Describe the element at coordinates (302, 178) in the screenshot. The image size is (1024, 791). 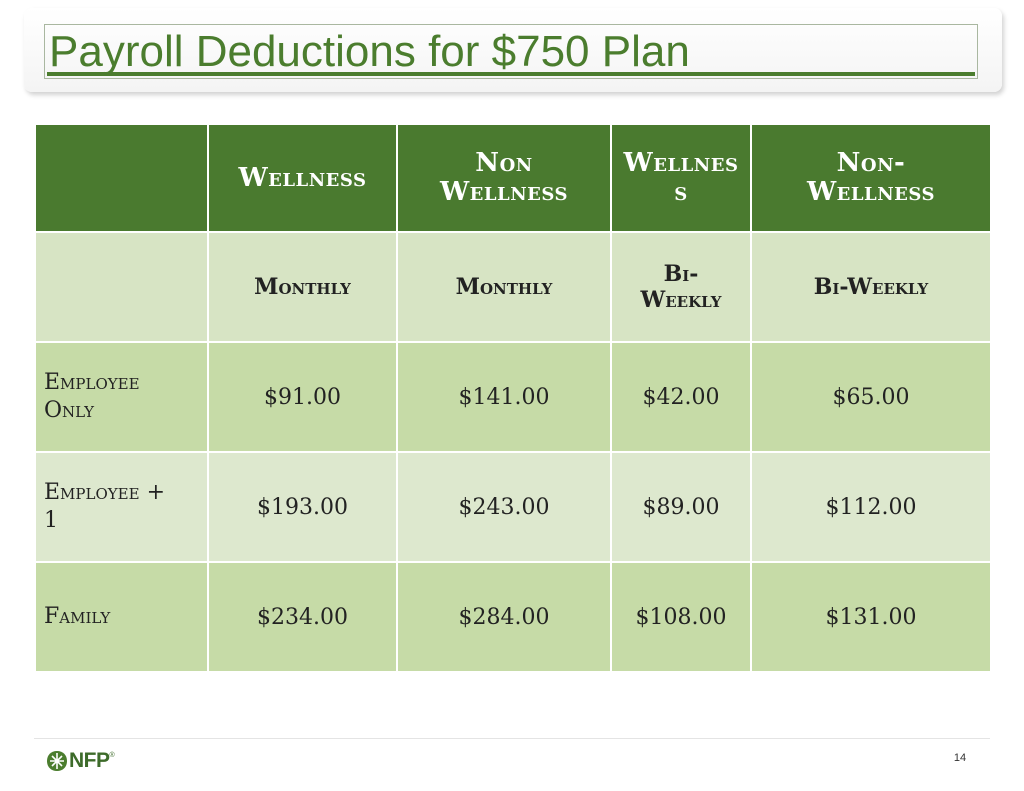
I see `header-cell-wellness: Wellness` at that location.